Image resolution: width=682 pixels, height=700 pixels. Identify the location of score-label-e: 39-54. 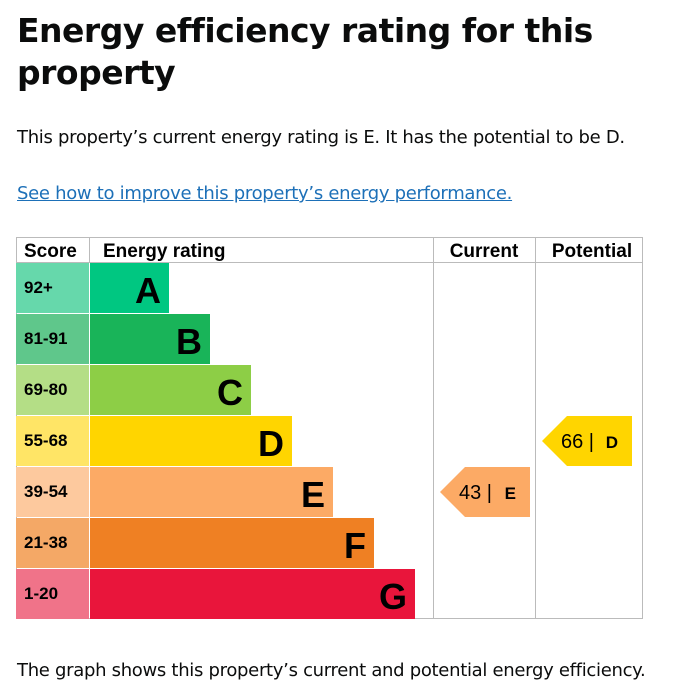
(46, 491).